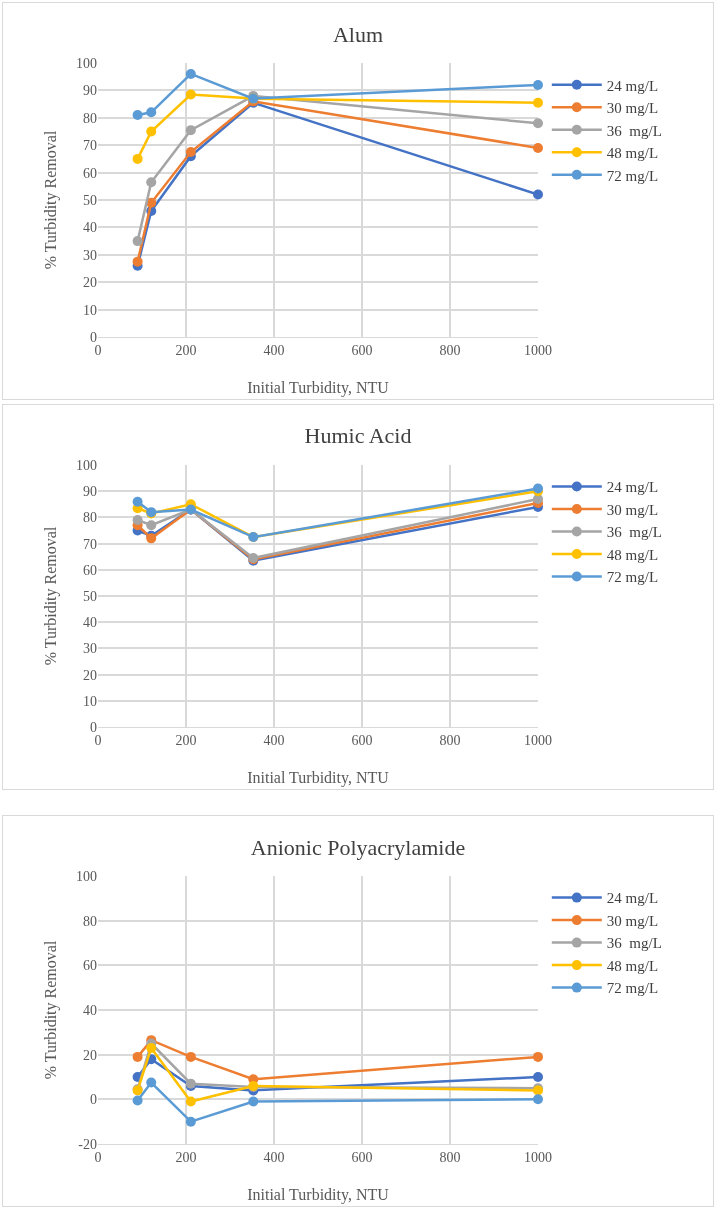  Describe the element at coordinates (358, 847) in the screenshot. I see `chart-title: Anionic Polyacrylamide` at that location.